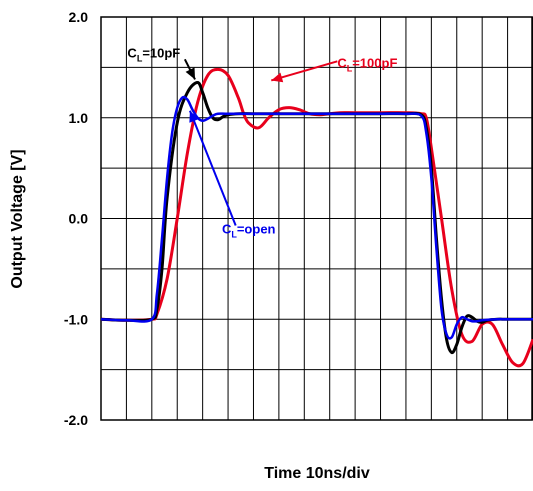 The width and height of the screenshot is (533, 491). What do you see at coordinates (79, 118) in the screenshot?
I see `y-tick-label: 1.0` at bounding box center [79, 118].